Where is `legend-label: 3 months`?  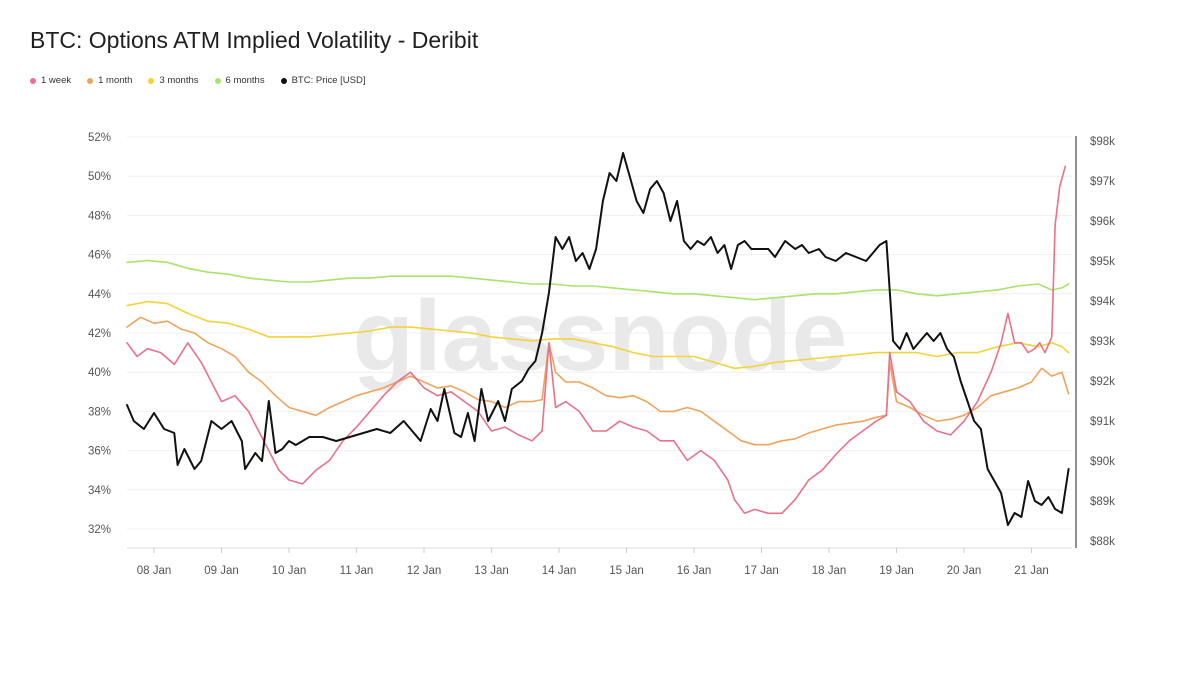
legend-label: 3 months is located at coordinates (179, 80).